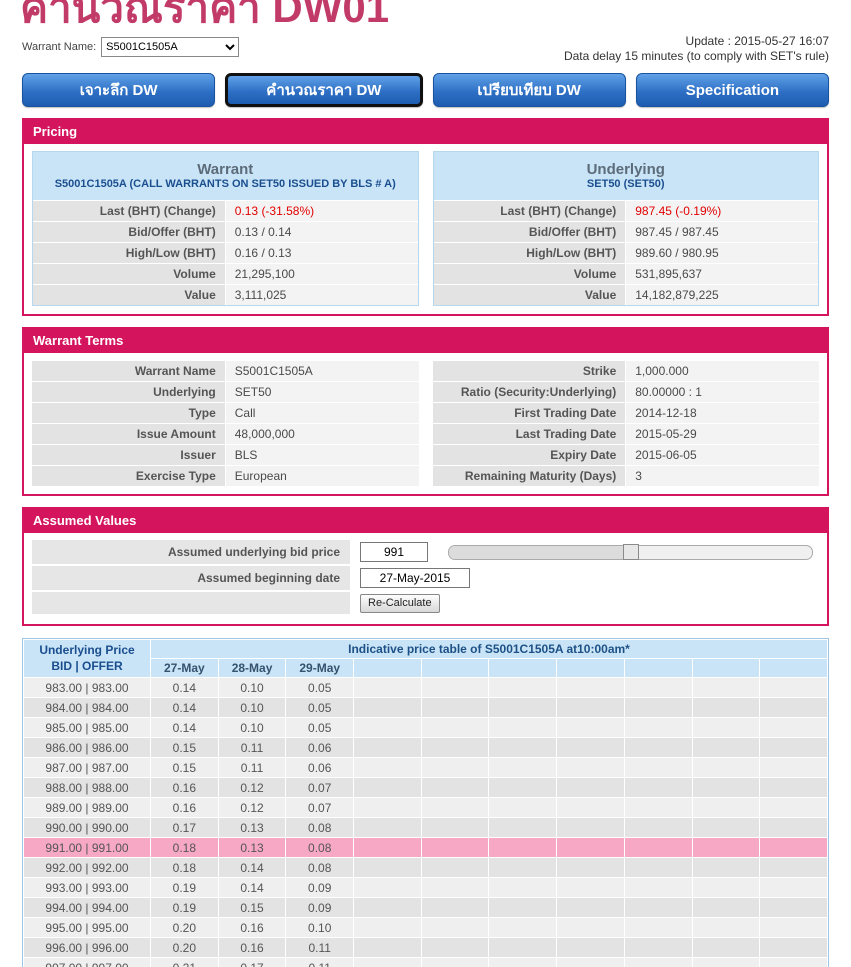  I want to click on underlying-price-cell: 985.00 | 985.00, so click(87, 728).